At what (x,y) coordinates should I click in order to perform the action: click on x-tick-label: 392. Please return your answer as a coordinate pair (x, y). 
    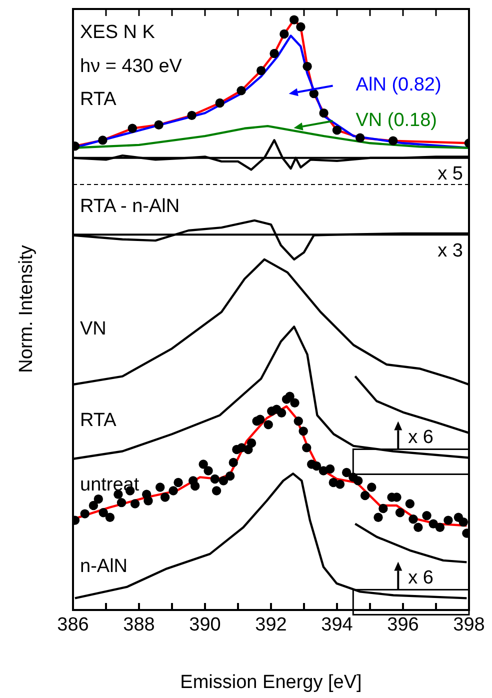
    Looking at the image, I should click on (271, 625).